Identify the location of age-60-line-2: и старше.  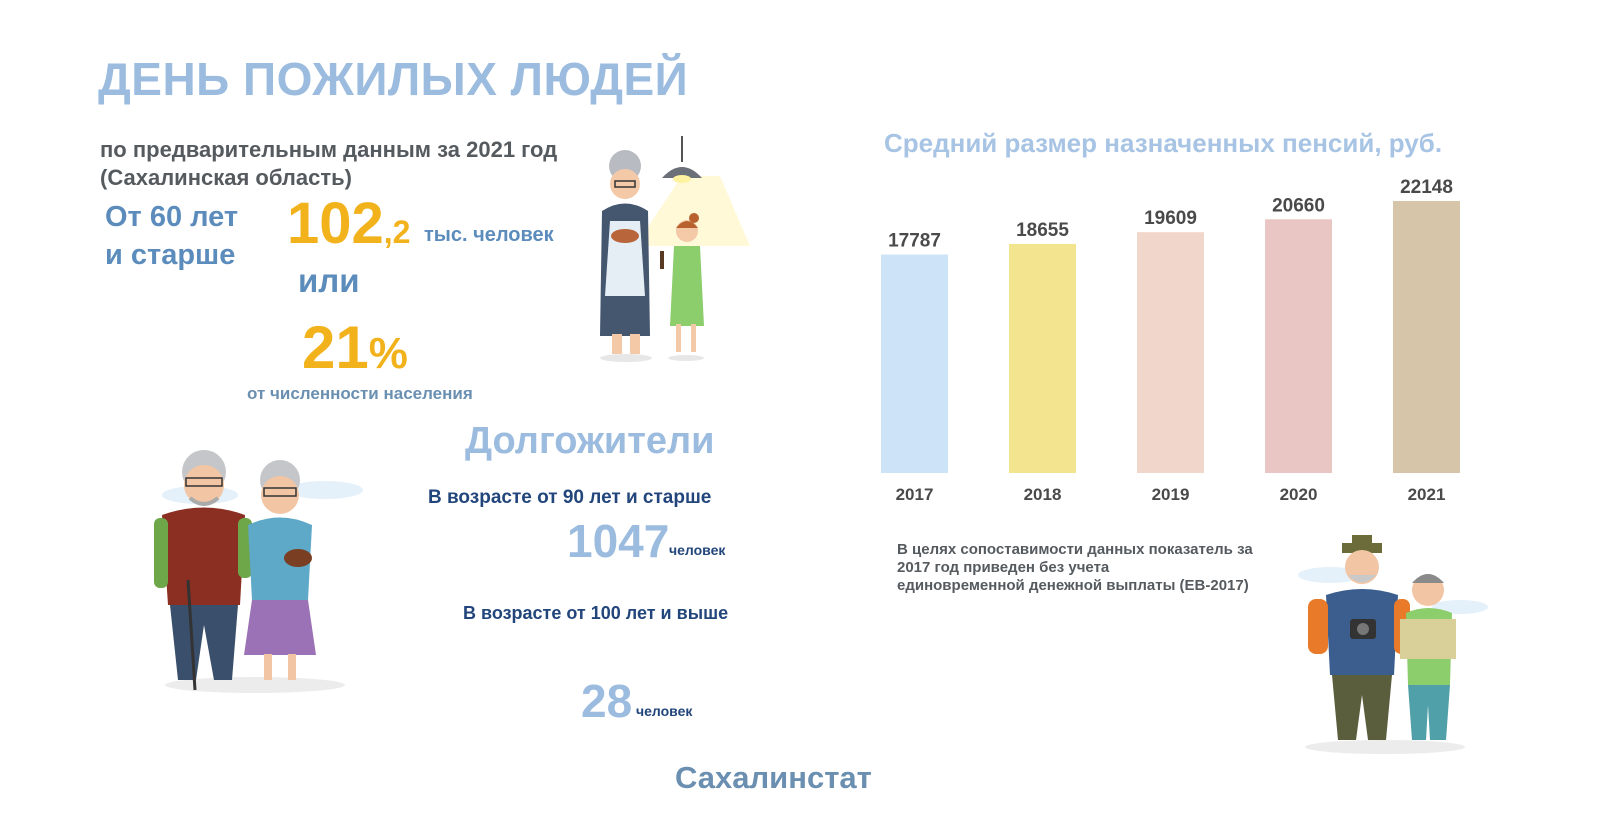
(170, 255).